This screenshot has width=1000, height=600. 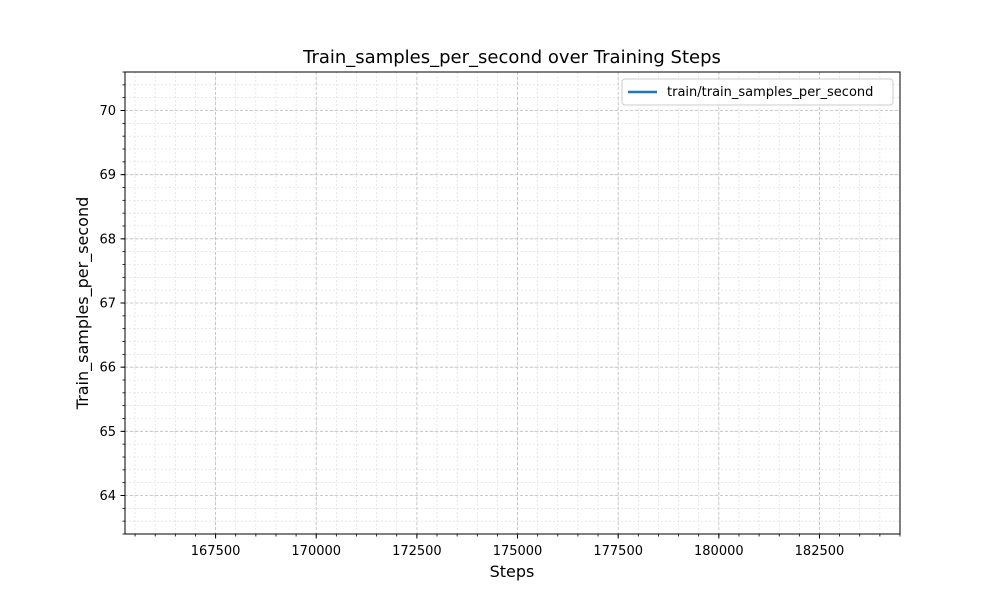 What do you see at coordinates (107, 432) in the screenshot?
I see `y-tick-label: 65` at bounding box center [107, 432].